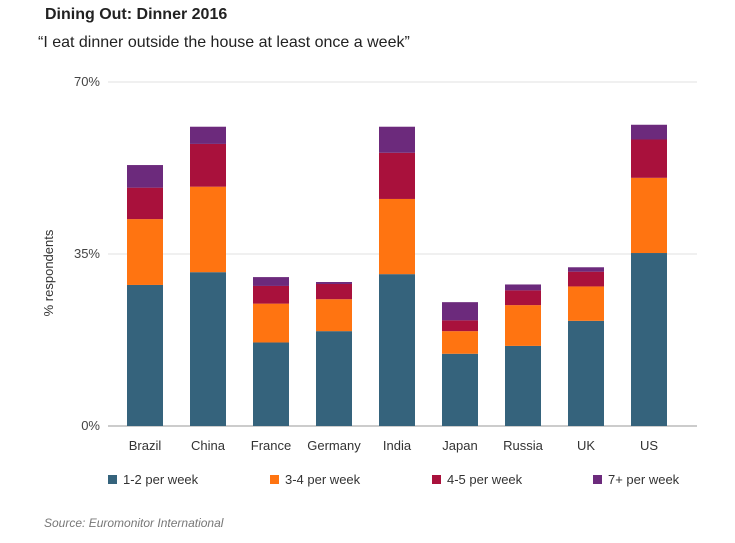 The height and width of the screenshot is (543, 735). I want to click on y-tick-label-35: 35%, so click(87, 253).